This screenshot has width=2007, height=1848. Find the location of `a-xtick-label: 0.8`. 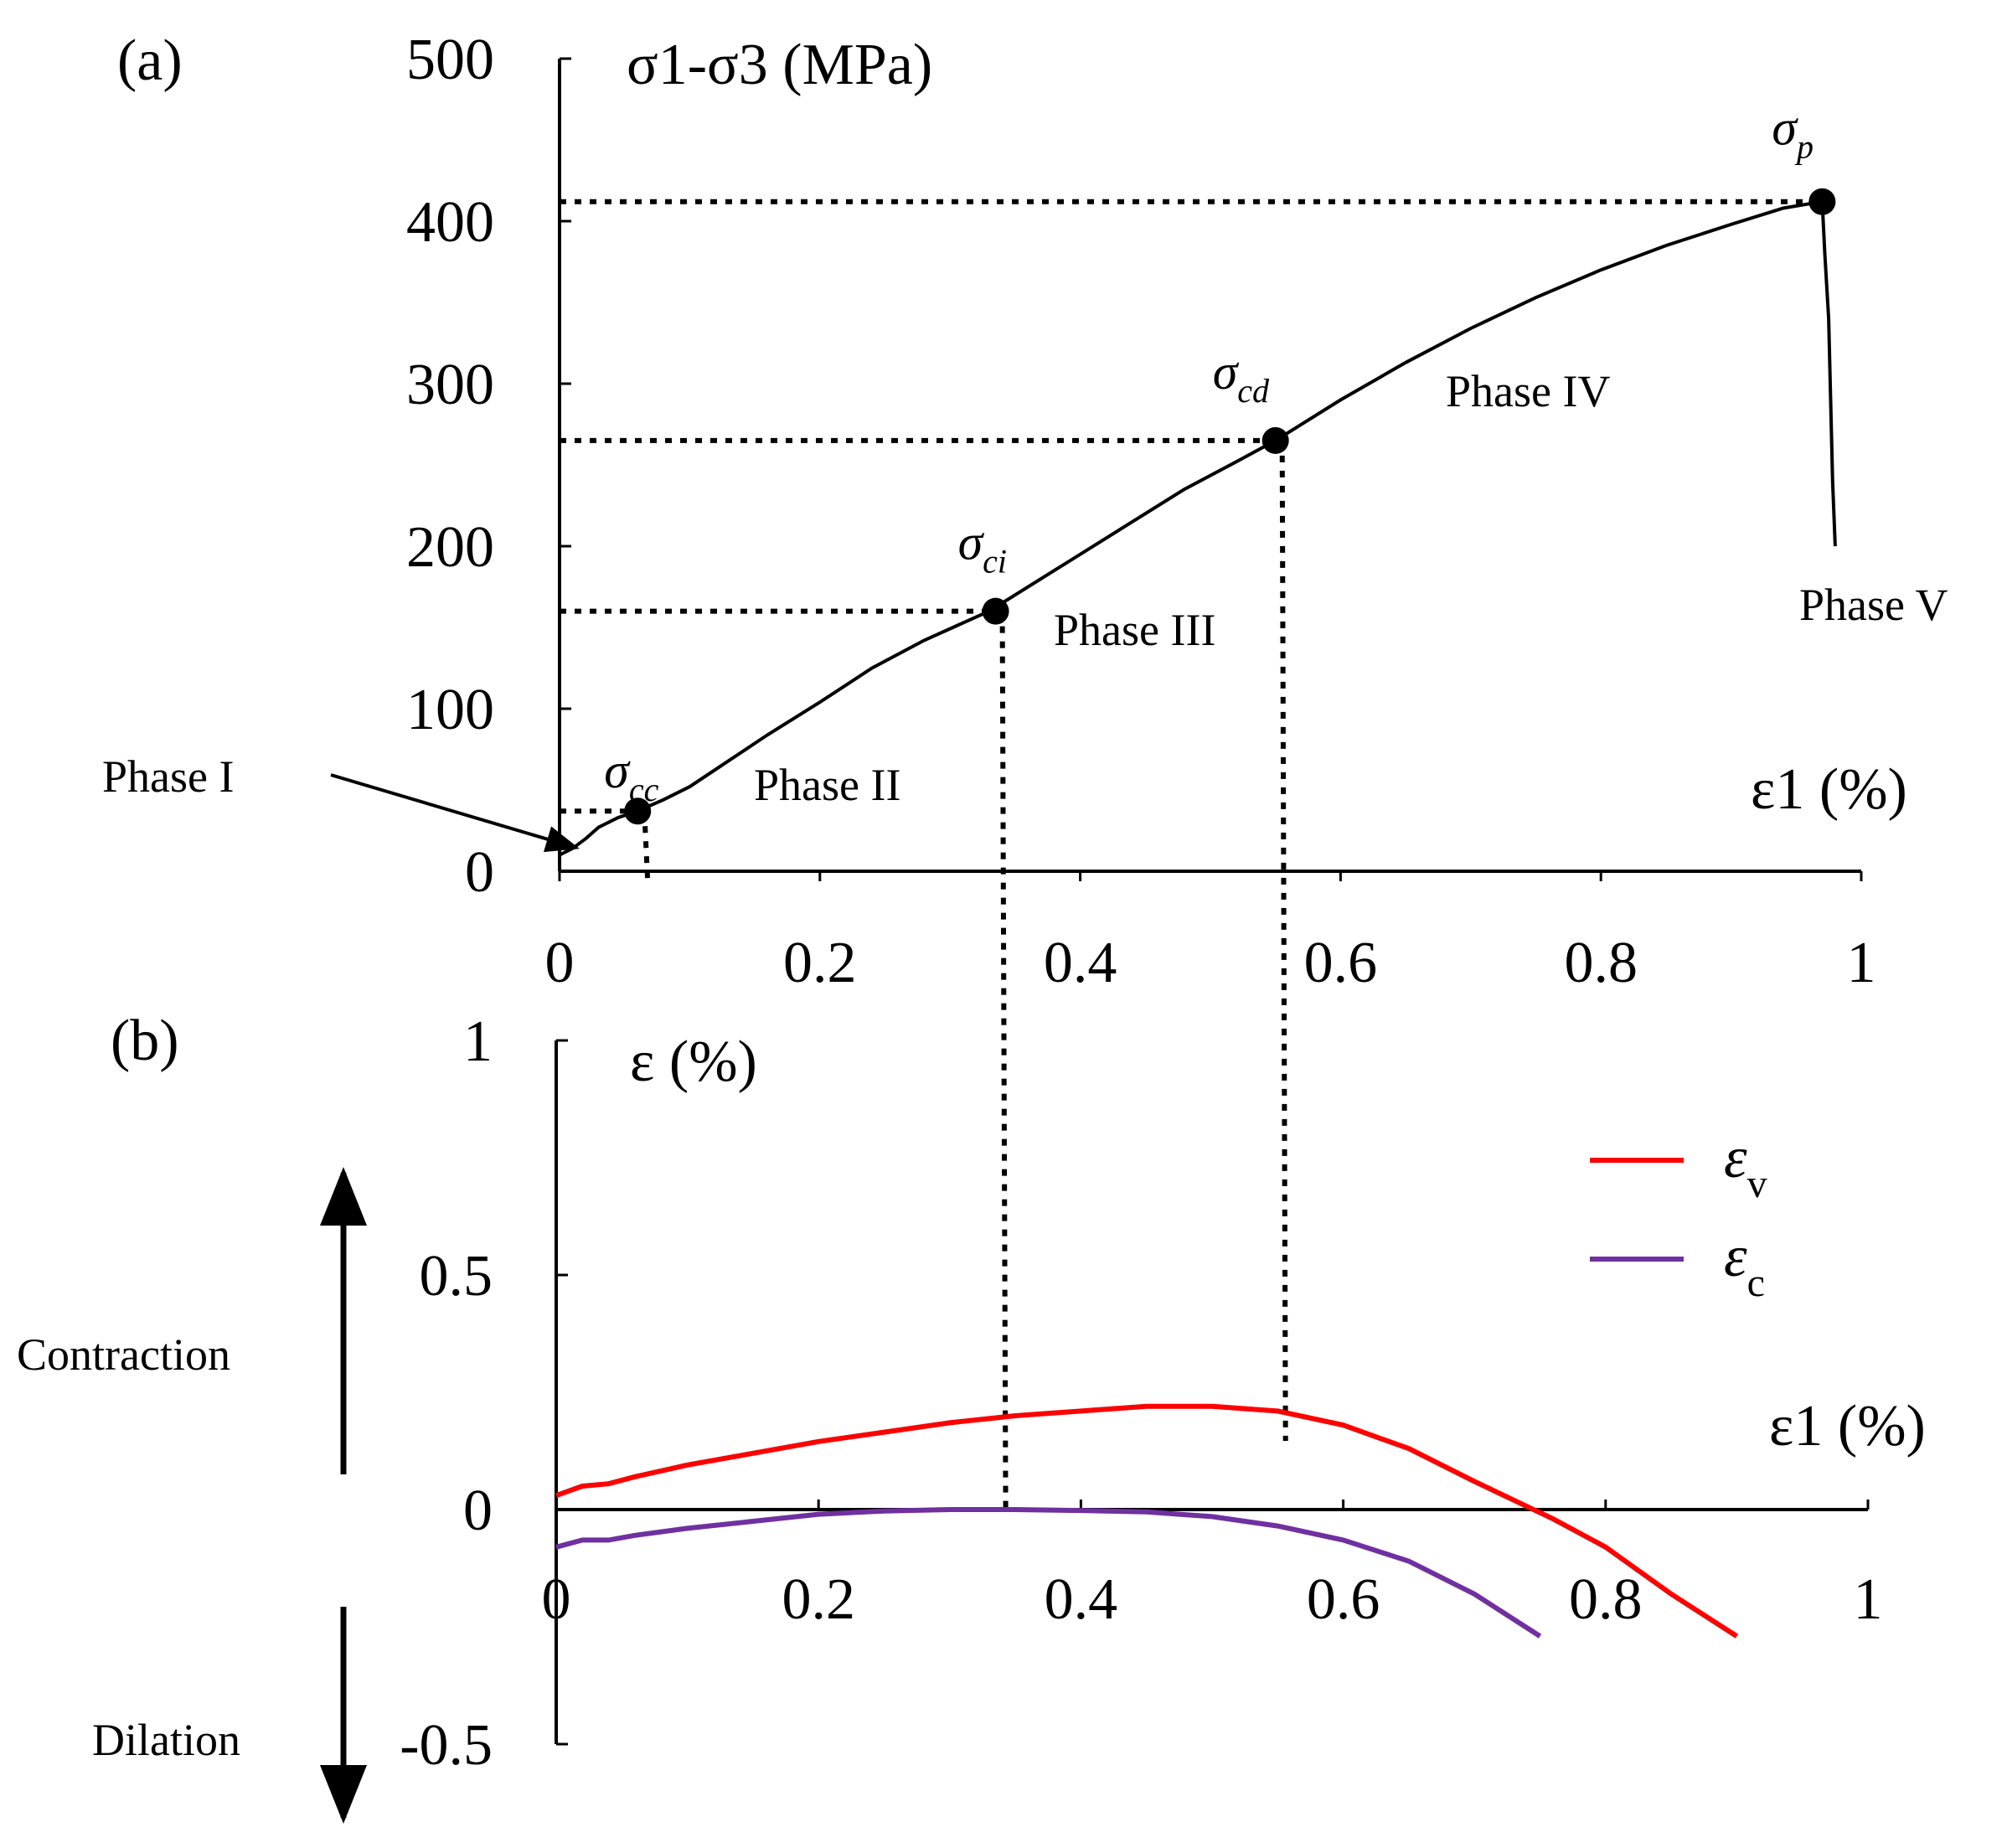

a-xtick-label: 0.8 is located at coordinates (1601, 963).